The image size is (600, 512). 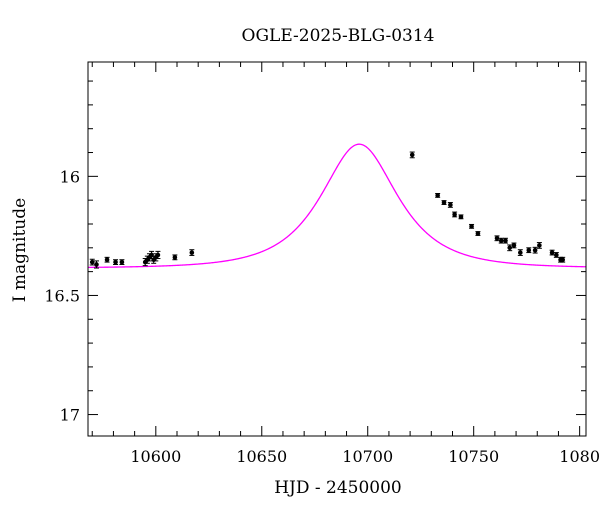 What do you see at coordinates (473, 456) in the screenshot?
I see `x-tick-label: 10750` at bounding box center [473, 456].